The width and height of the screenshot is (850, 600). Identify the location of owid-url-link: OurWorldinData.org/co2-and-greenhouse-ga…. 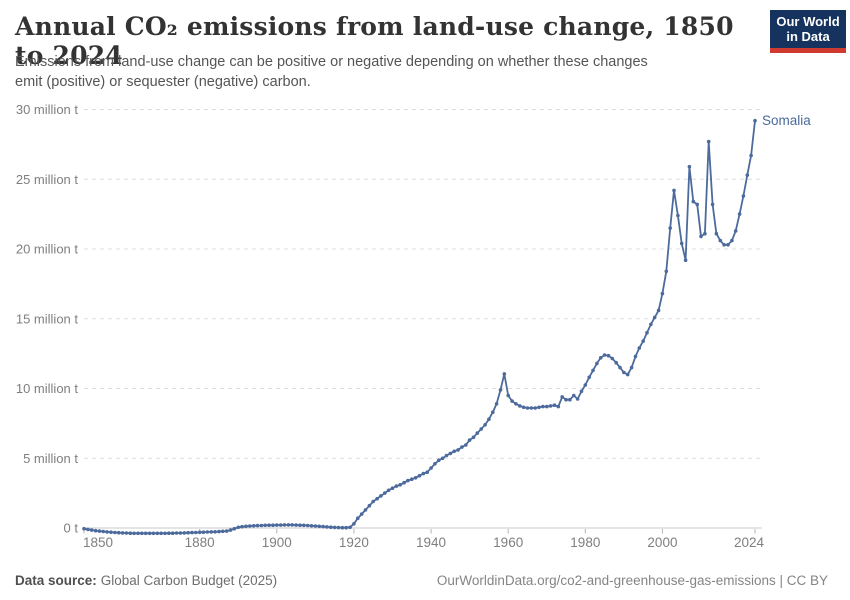
(632, 580).